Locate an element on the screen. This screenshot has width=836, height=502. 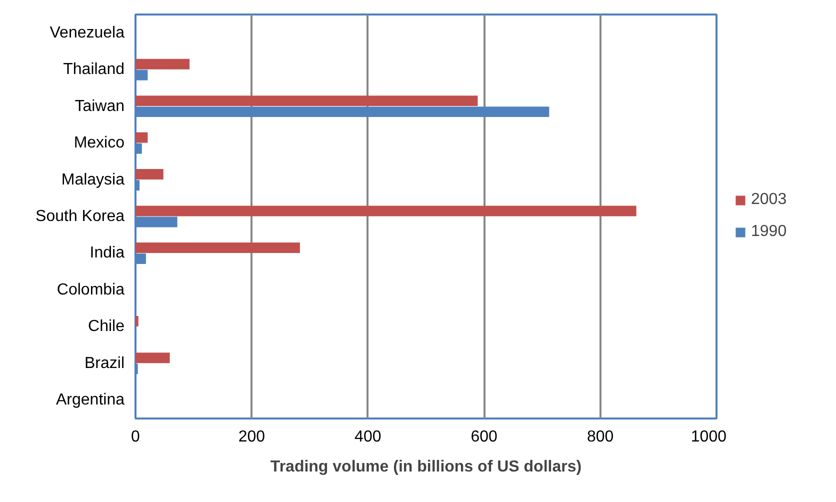
x-tick-label: 200 is located at coordinates (252, 437).